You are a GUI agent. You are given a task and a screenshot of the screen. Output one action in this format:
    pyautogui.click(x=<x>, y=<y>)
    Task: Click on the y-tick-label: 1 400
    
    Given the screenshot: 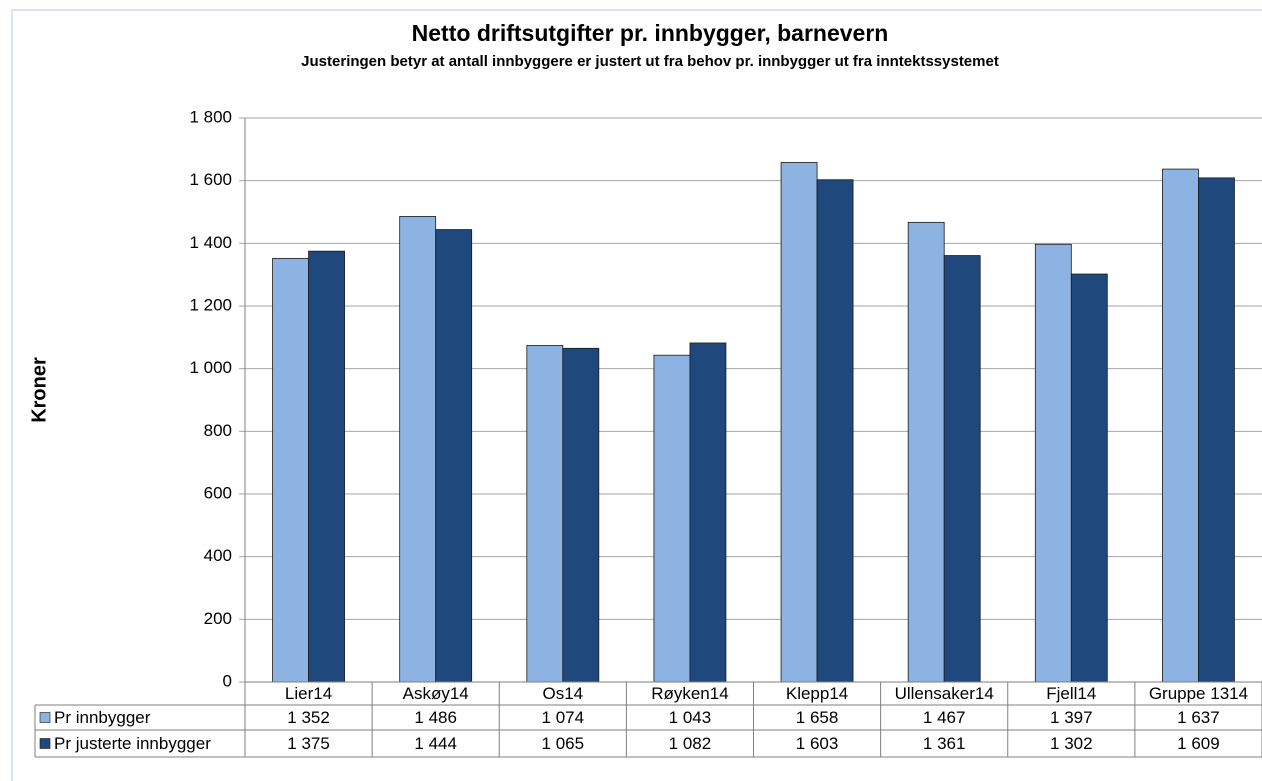 What is the action you would take?
    pyautogui.click(x=210, y=242)
    